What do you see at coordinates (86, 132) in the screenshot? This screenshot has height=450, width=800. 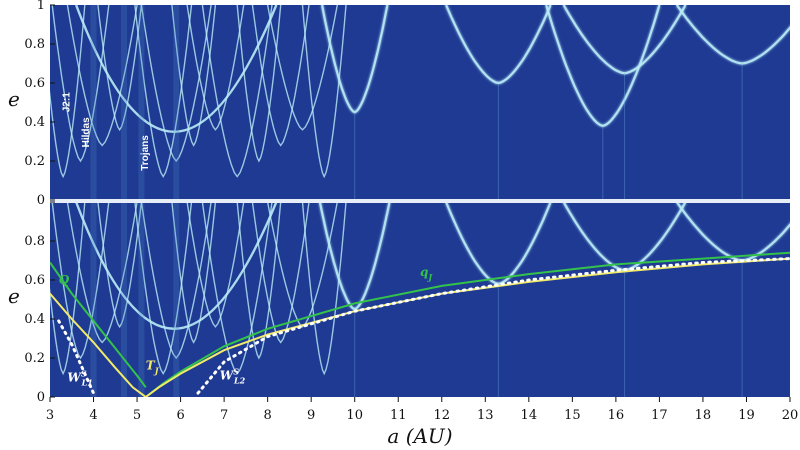 I see `top-annotation-1: Hildas` at bounding box center [86, 132].